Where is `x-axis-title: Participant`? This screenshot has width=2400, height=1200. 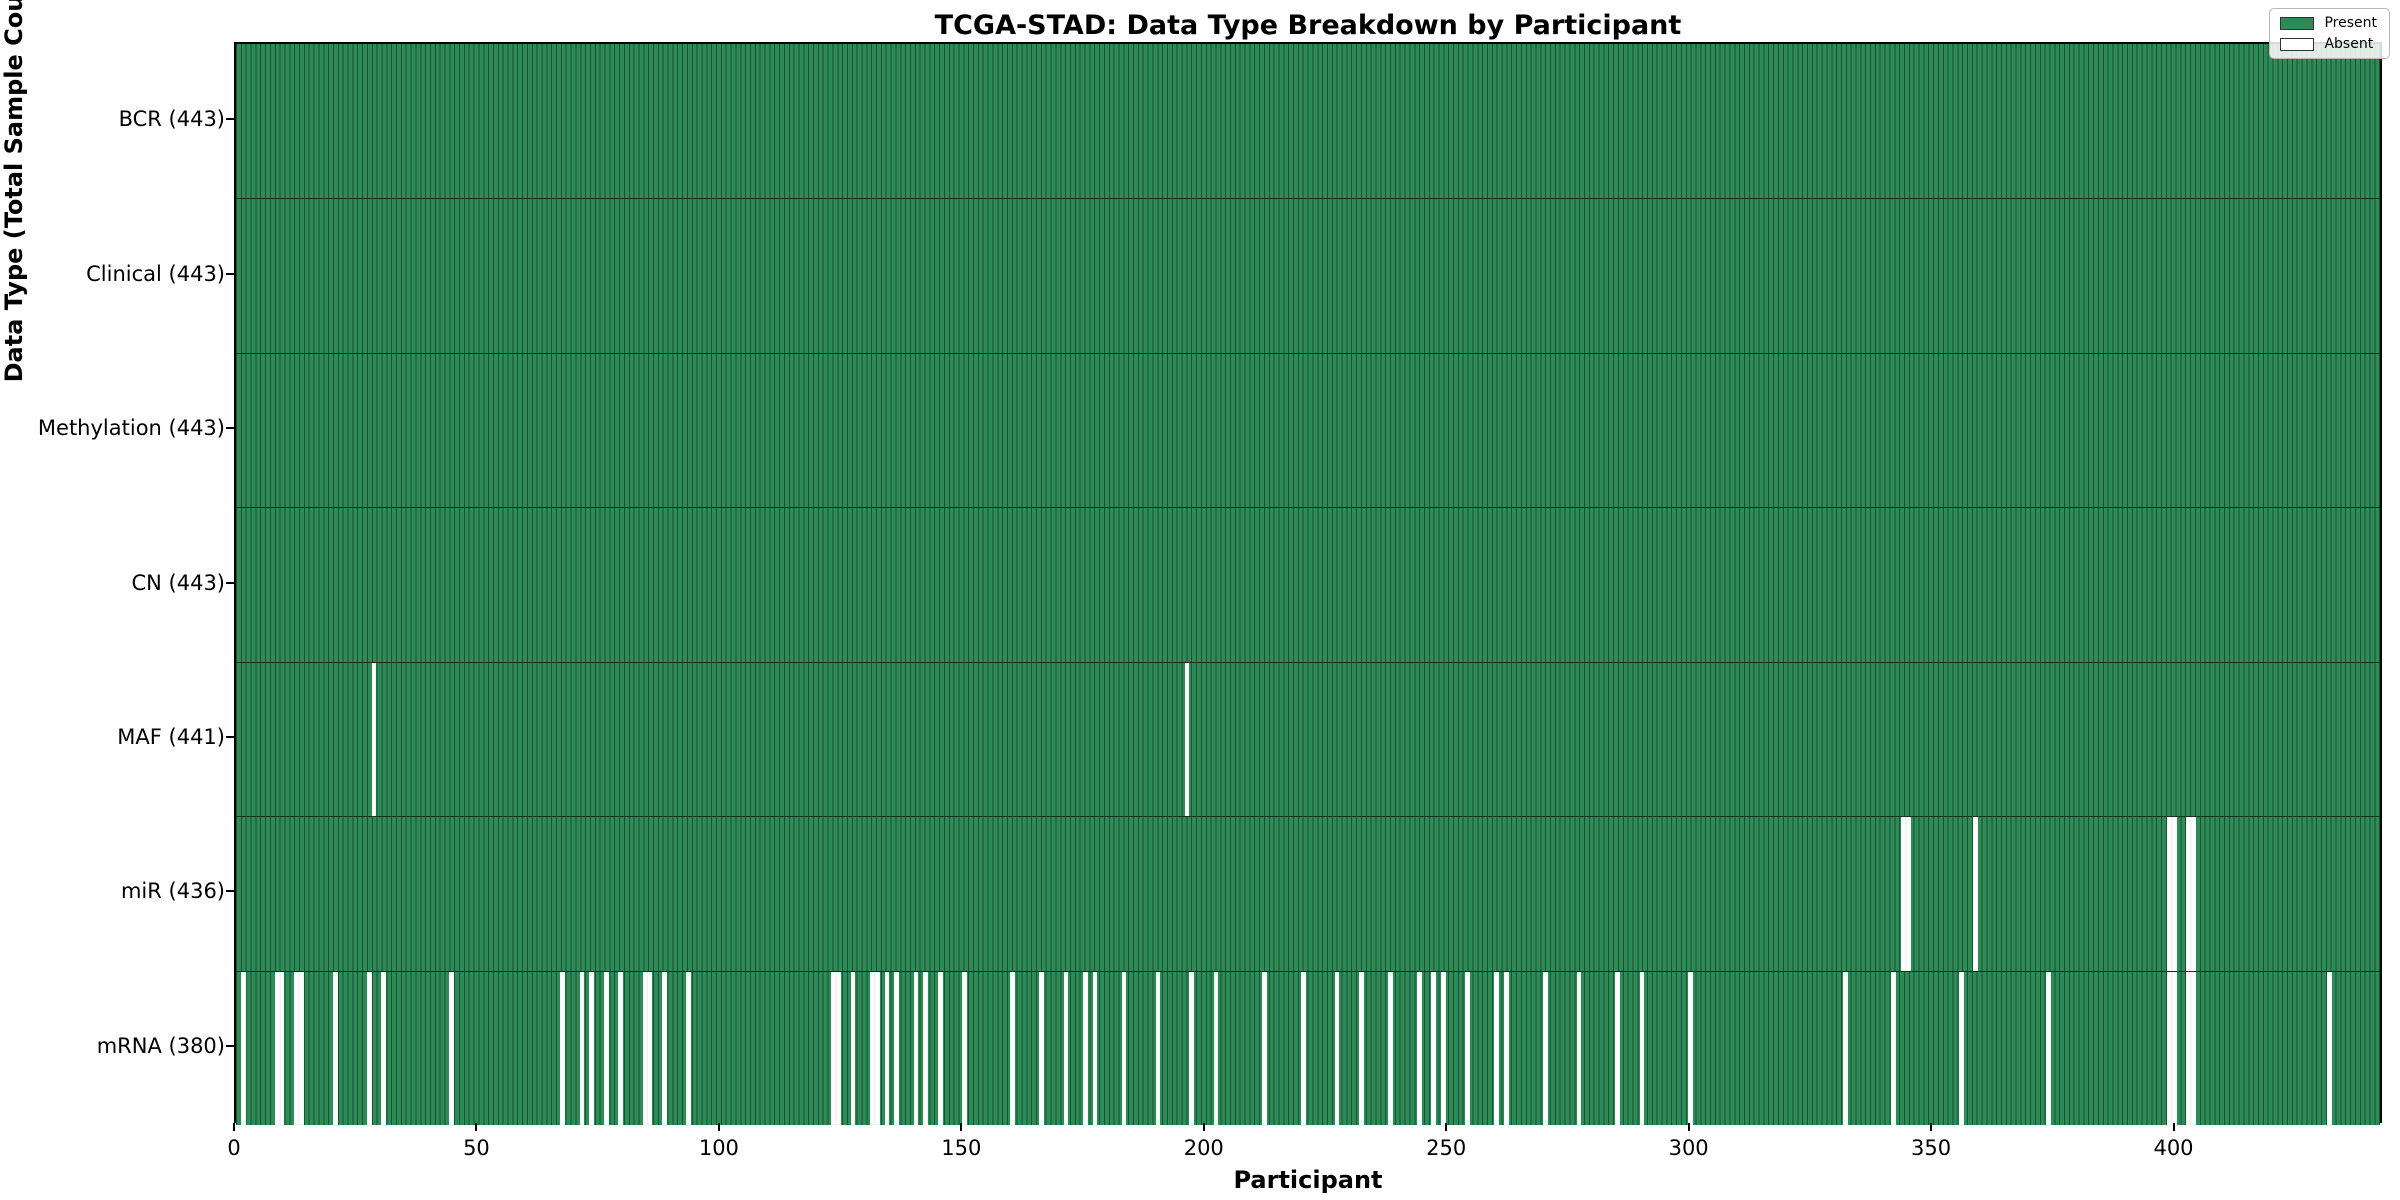 x-axis-title: Participant is located at coordinates (1308, 1180).